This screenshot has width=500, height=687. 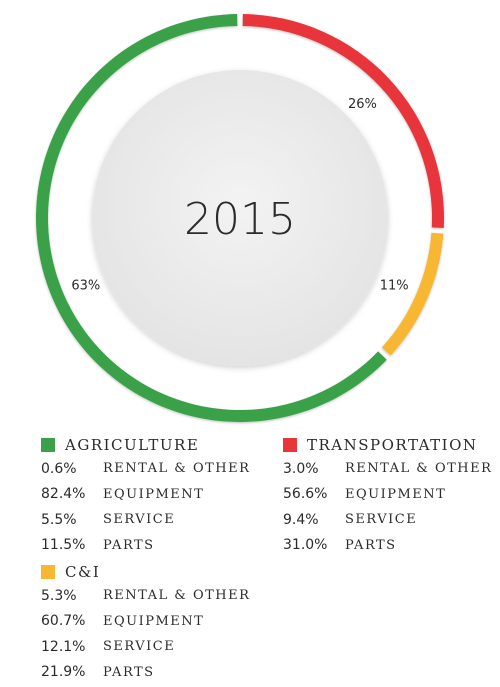 I want to click on legend-row: 9.4% SERVICE, so click(x=387, y=520).